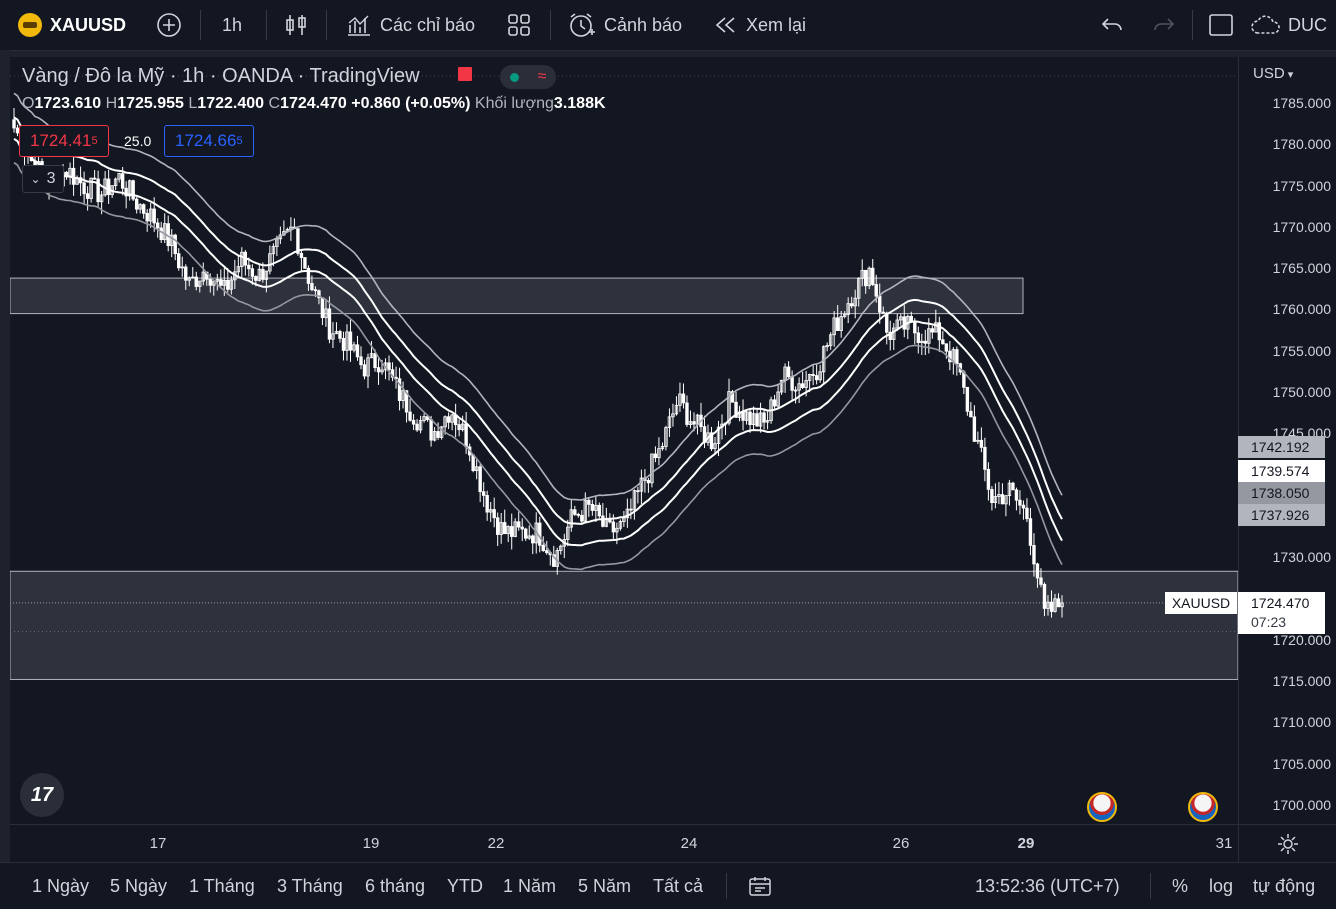  I want to click on indicators-icon, so click(359, 25).